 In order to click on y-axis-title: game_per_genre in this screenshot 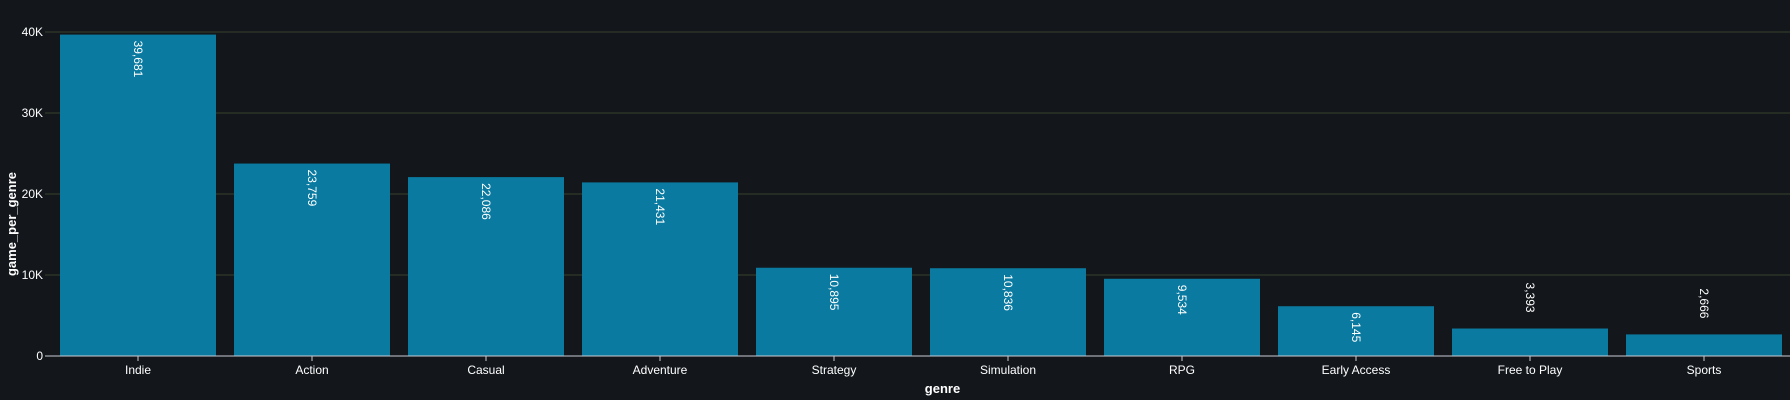, I will do `click(11, 224)`.